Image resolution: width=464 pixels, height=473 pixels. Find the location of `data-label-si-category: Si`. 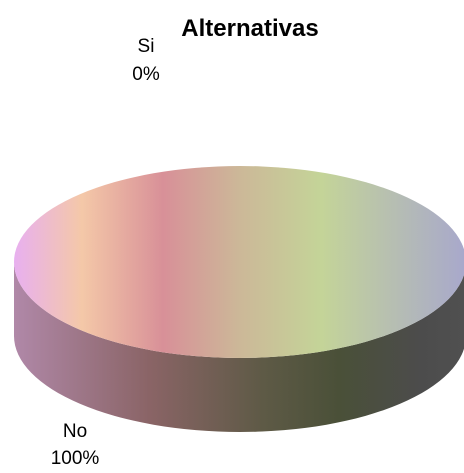

data-label-si-category: Si is located at coordinates (146, 46).